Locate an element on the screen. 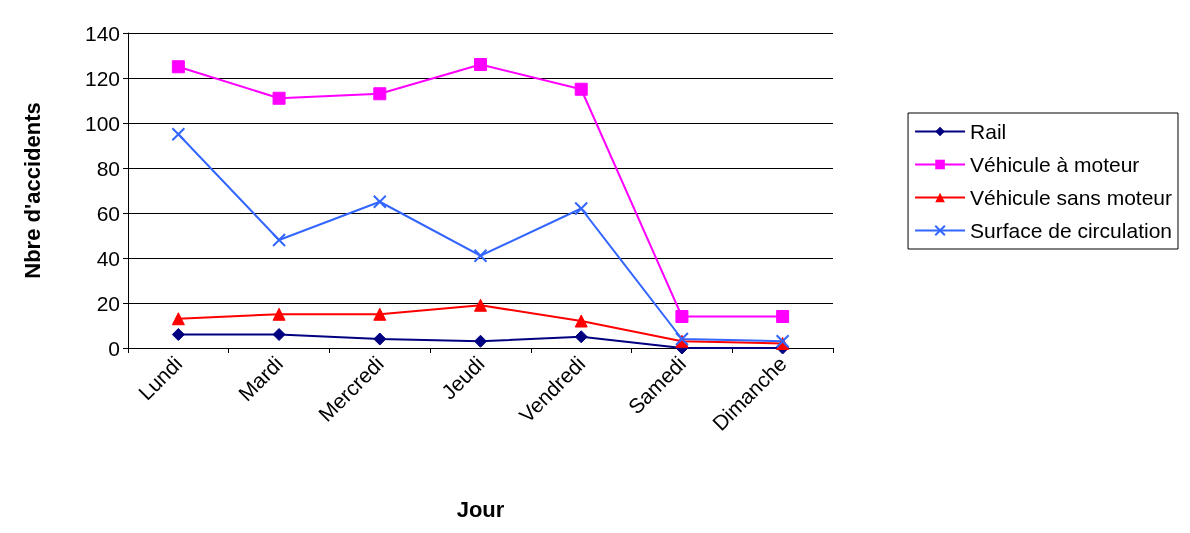  y-axis-title: Nbre d'accidents is located at coordinates (32, 190).